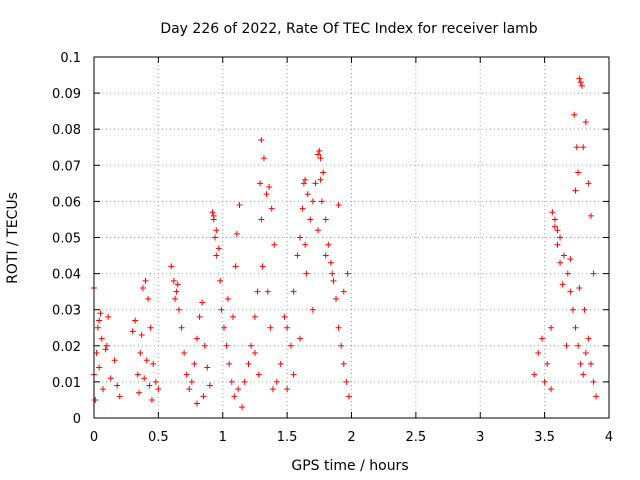 This screenshot has width=640, height=480. What do you see at coordinates (66, 311) in the screenshot?
I see `y-tick-label: 0.03` at bounding box center [66, 311].